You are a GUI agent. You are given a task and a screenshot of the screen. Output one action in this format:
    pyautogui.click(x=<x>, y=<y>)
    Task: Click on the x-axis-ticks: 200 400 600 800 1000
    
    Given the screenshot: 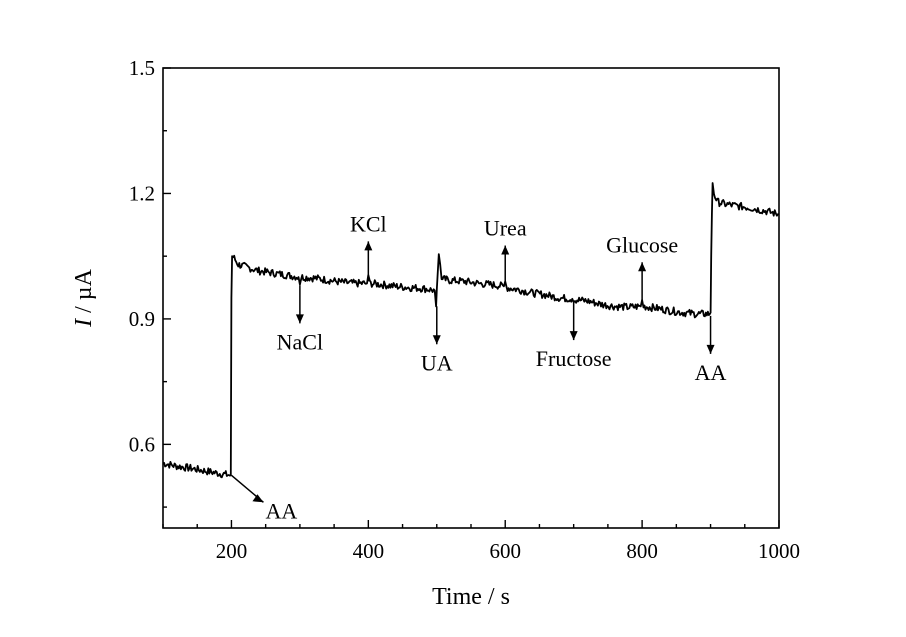 What is the action you would take?
    pyautogui.click(x=481, y=541)
    